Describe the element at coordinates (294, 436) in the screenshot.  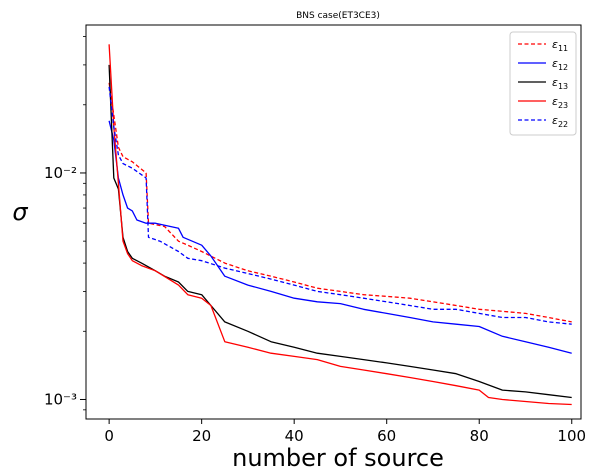
I see `x-tick-label: 40` at that location.